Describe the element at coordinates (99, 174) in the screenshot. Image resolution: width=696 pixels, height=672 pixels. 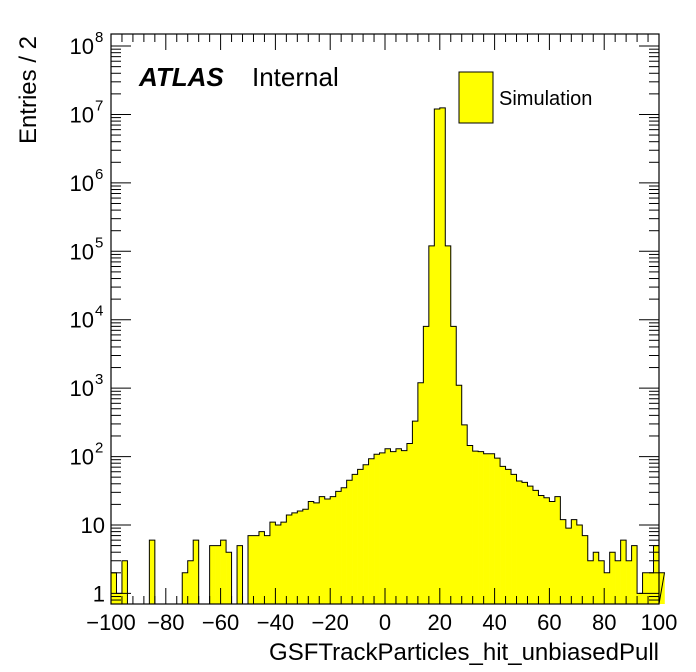
I see `y-tick-exponent: 6` at that location.